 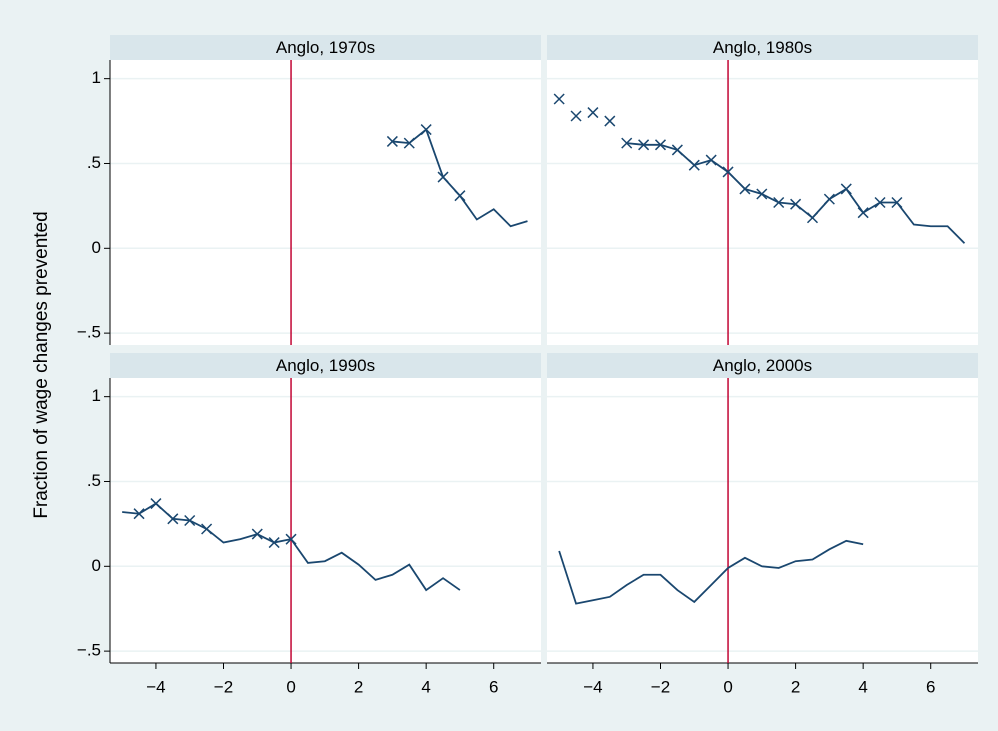 I want to click on panel-title: Anglo, 1980s, so click(x=762, y=47).